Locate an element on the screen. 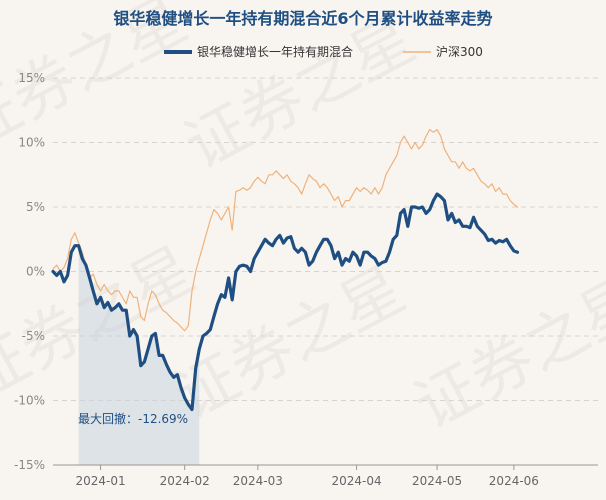  y-tick-label: -15% is located at coordinates (29, 465).